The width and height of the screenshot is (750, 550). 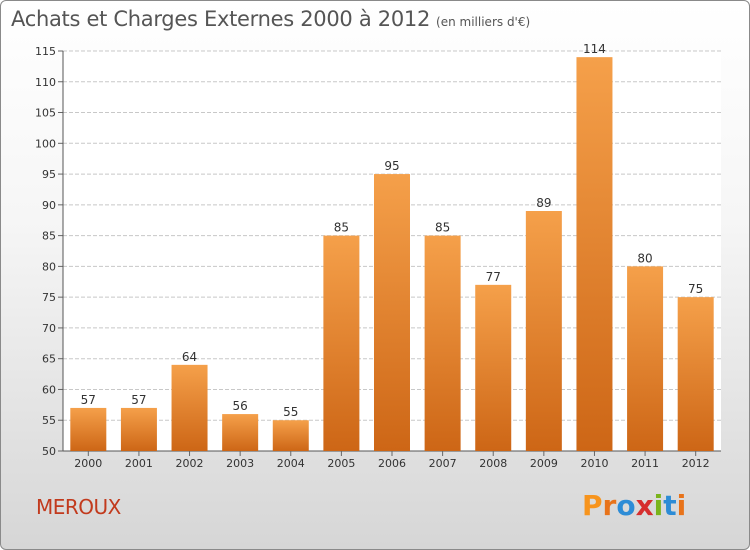 I want to click on commune-name: MEROUX, so click(x=78, y=507).